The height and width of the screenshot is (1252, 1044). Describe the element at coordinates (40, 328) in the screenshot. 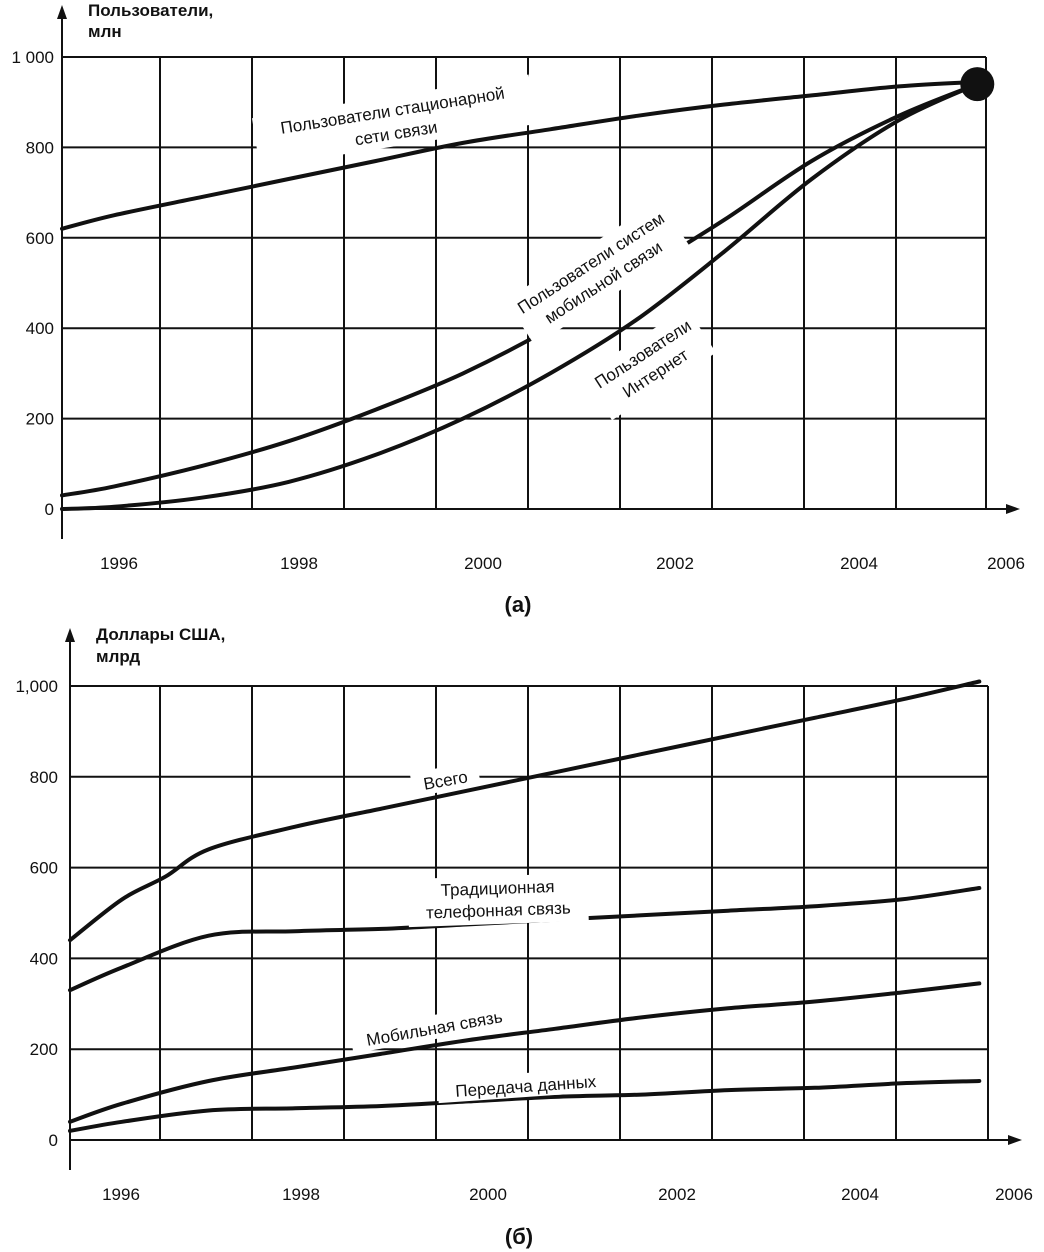

I see `chart-a-y-tick-label: 400` at that location.